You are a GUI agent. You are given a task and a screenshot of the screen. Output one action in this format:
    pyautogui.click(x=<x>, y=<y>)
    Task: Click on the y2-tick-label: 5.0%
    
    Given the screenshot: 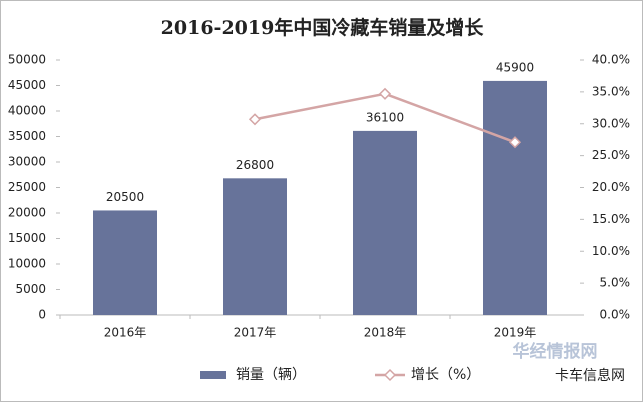 What is the action you would take?
    pyautogui.click(x=615, y=283)
    